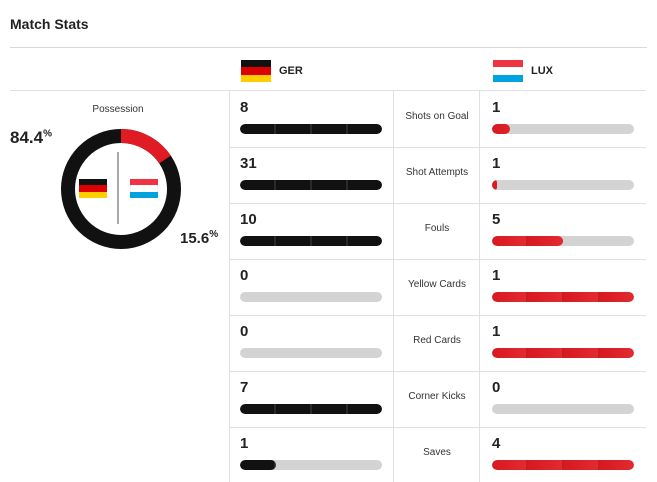 The width and height of the screenshot is (657, 482). Describe the element at coordinates (31, 137) in the screenshot. I see `possession-home-value: 84.4%` at that location.